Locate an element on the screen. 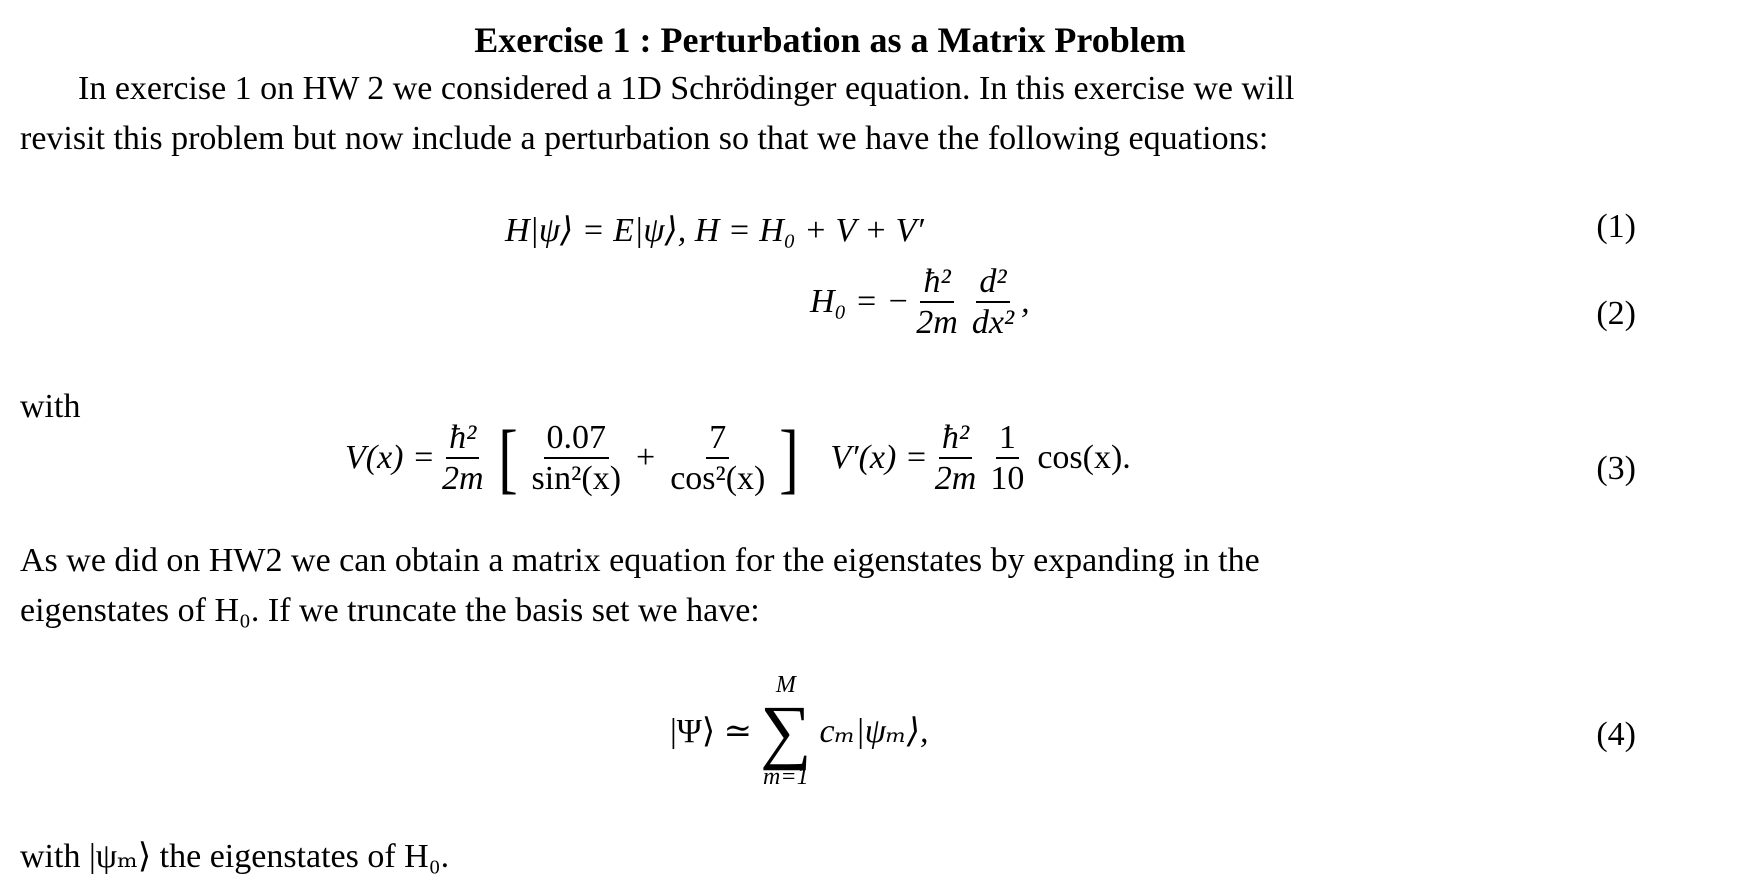 The image size is (1740, 896). equation-number: (4) is located at coordinates (1616, 734).